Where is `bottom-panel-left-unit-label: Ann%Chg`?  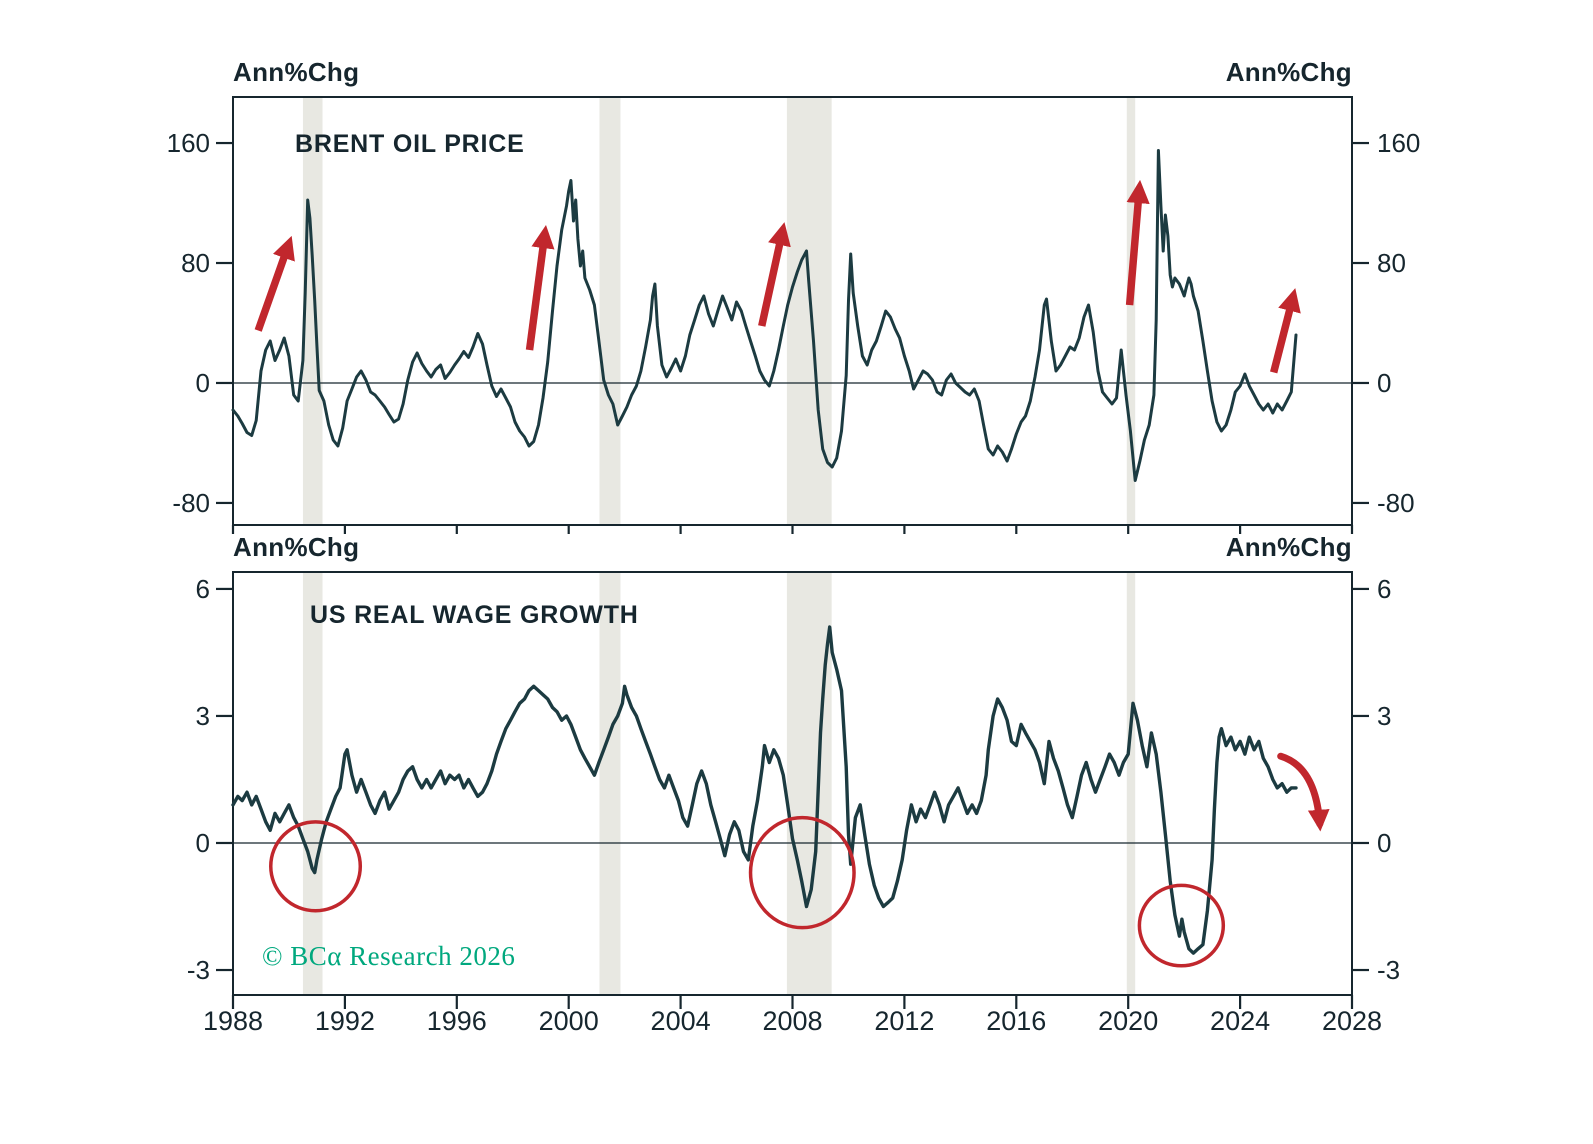
bottom-panel-left-unit-label: Ann%Chg is located at coordinates (296, 547).